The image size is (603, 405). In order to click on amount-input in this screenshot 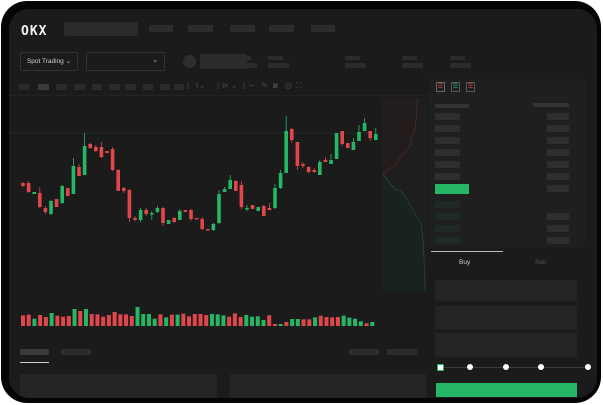, I will do `click(506, 317)`.